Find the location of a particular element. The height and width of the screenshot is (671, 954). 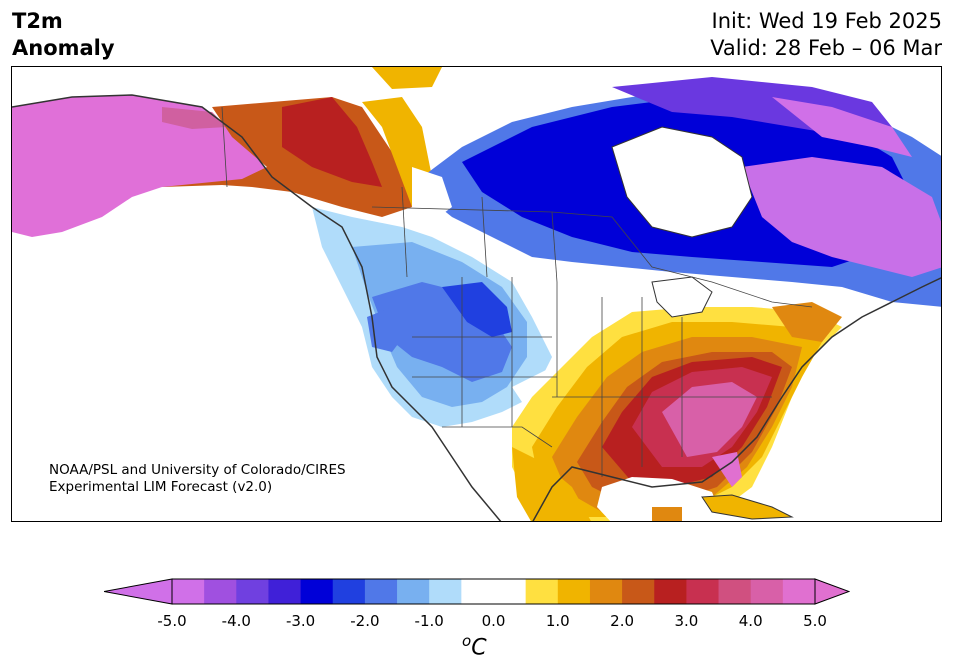

colorbar-tick-label: -1.0 is located at coordinates (429, 621).